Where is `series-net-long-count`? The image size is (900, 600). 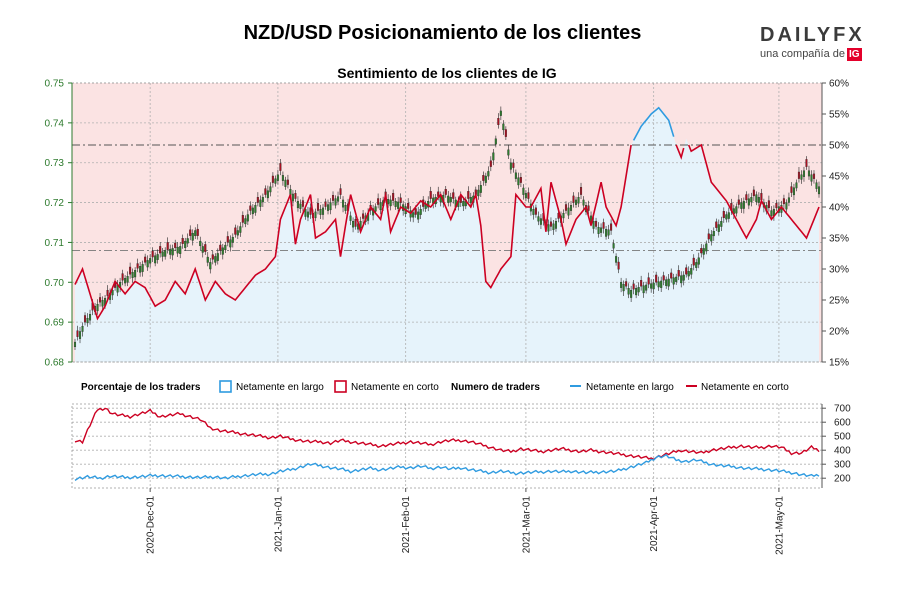
series-net-long-count is located at coordinates (447, 467).